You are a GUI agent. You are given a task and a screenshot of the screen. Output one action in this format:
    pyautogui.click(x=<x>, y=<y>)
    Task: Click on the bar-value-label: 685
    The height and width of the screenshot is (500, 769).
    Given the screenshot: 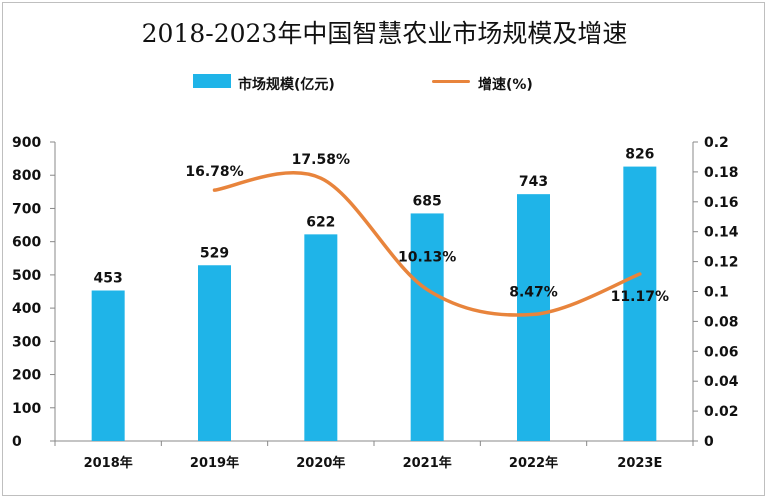 What is the action you would take?
    pyautogui.click(x=427, y=201)
    